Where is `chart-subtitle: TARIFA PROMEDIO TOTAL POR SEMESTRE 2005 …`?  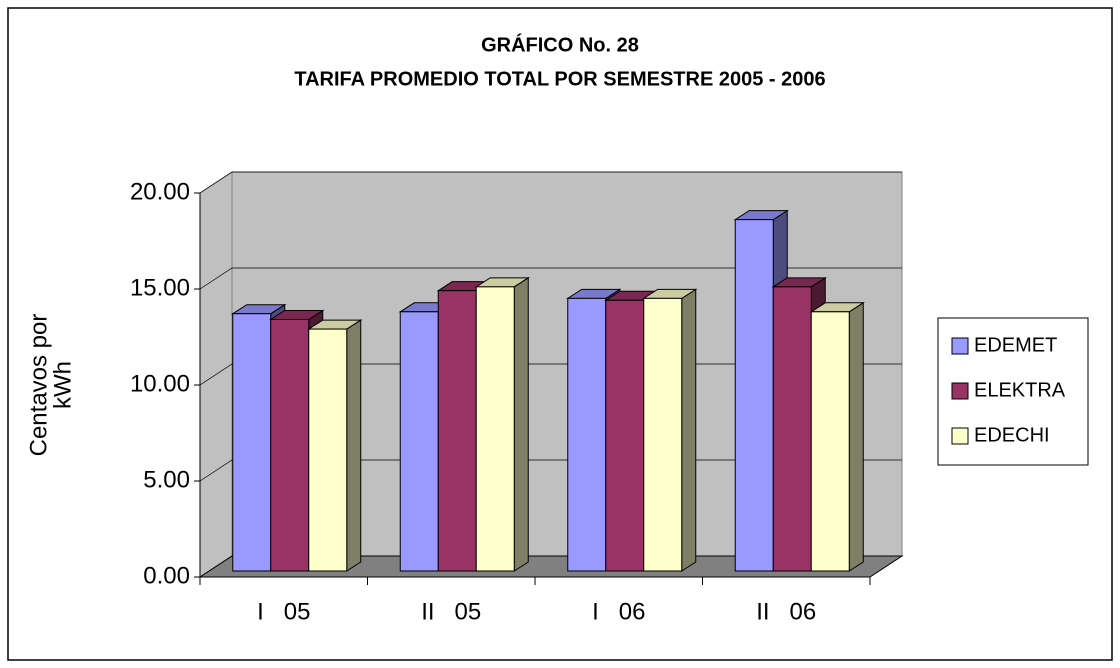 chart-subtitle: TARIFA PROMEDIO TOTAL POR SEMESTRE 2005 … is located at coordinates (559, 79).